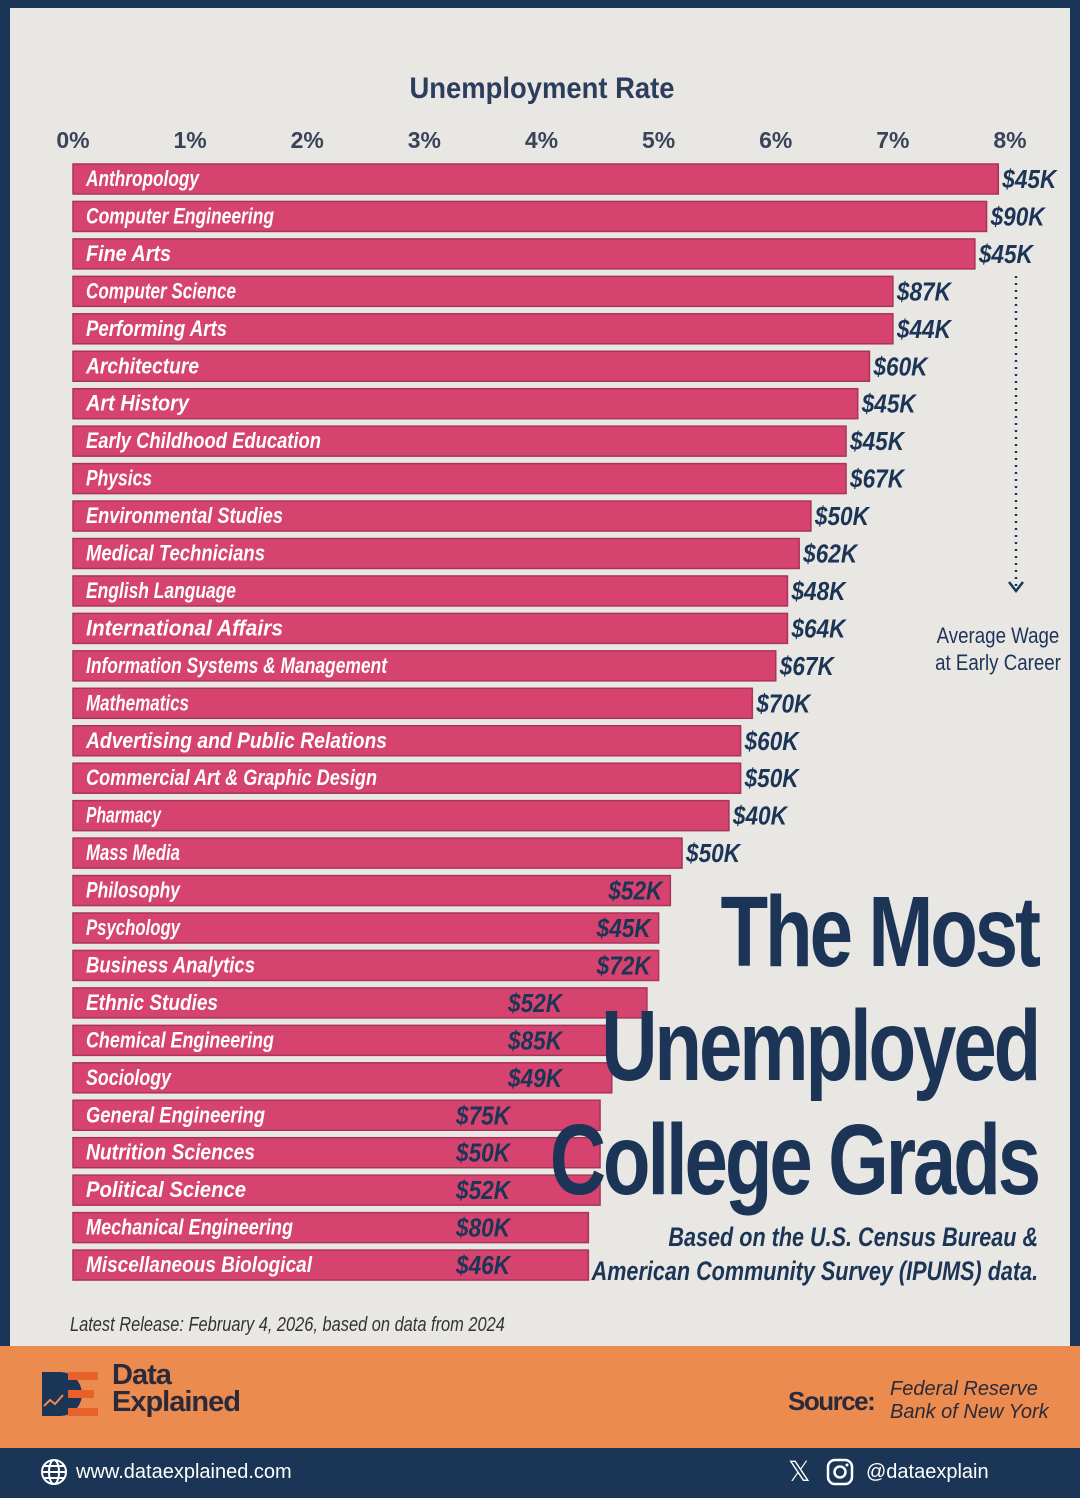 The width and height of the screenshot is (1080, 1498). What do you see at coordinates (133, 890) in the screenshot?
I see `bar-category-label: Philosophy` at bounding box center [133, 890].